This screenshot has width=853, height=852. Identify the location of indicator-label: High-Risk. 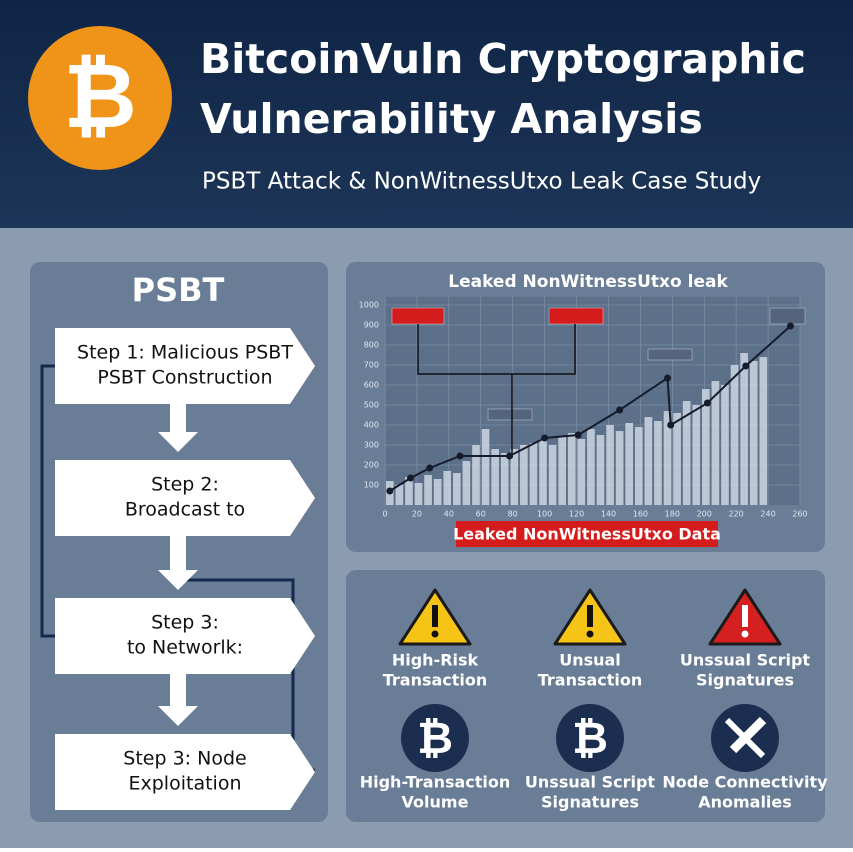
(435, 660).